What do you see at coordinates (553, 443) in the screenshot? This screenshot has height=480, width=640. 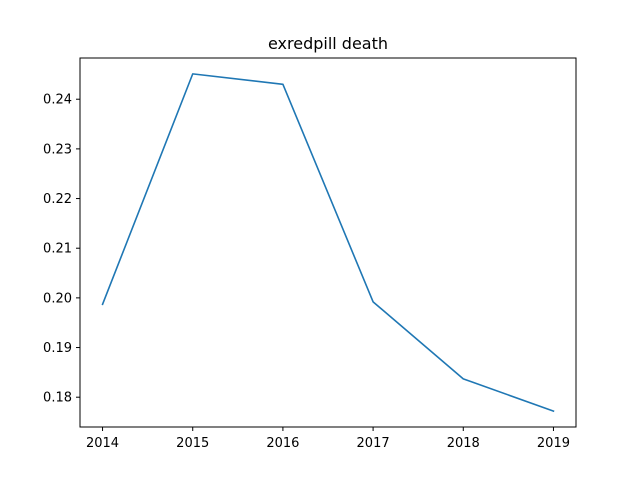 I see `x-tick-label: 2019` at bounding box center [553, 443].